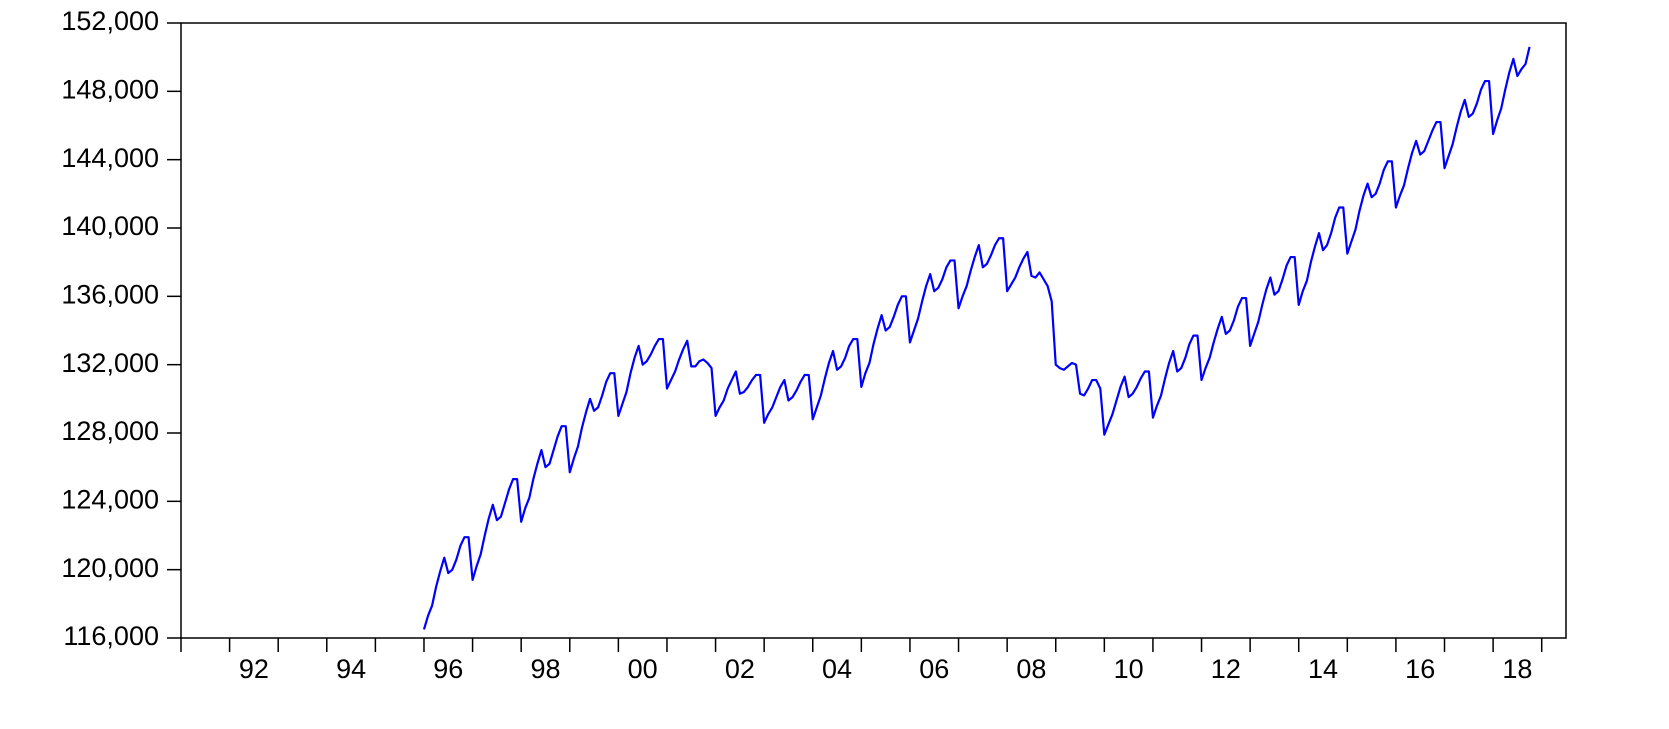  I want to click on x-tick-label: 00, so click(643, 669).